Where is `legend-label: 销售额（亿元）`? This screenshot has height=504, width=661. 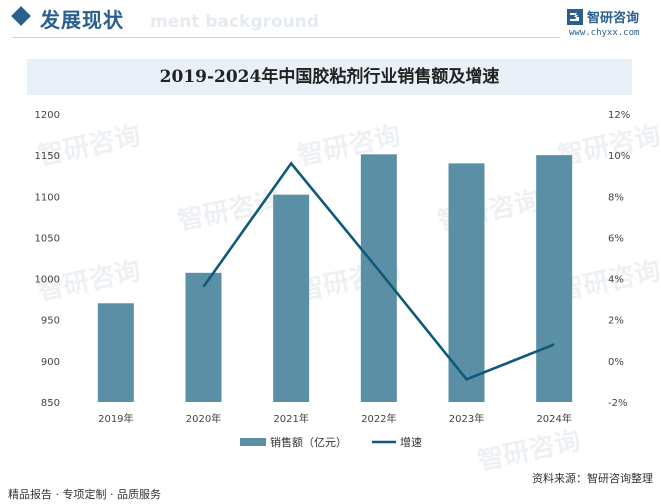
legend-label: 销售额（亿元） is located at coordinates (308, 442).